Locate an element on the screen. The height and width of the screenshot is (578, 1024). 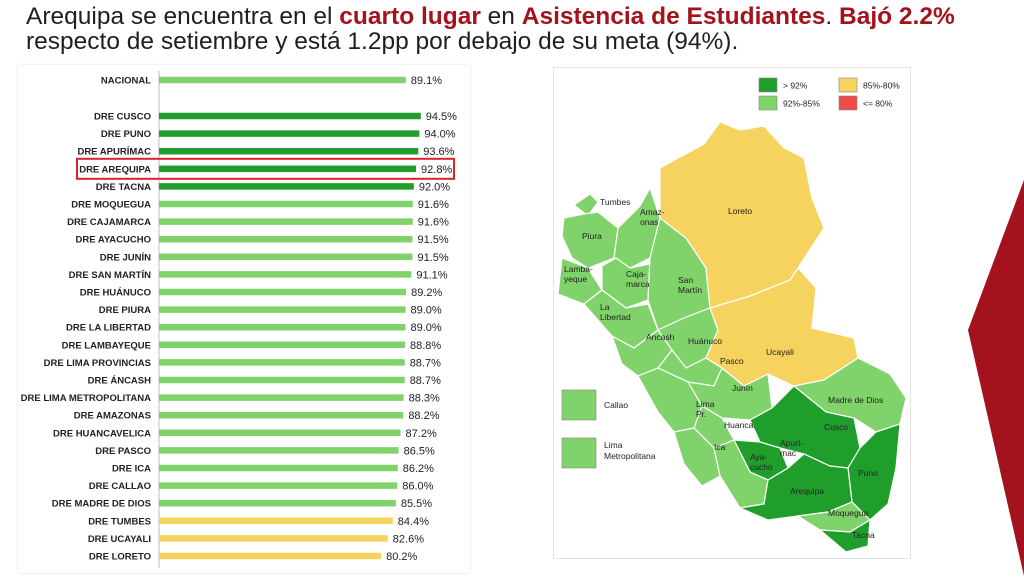
category-label: DRE AMAZONAS is located at coordinates (112, 416).